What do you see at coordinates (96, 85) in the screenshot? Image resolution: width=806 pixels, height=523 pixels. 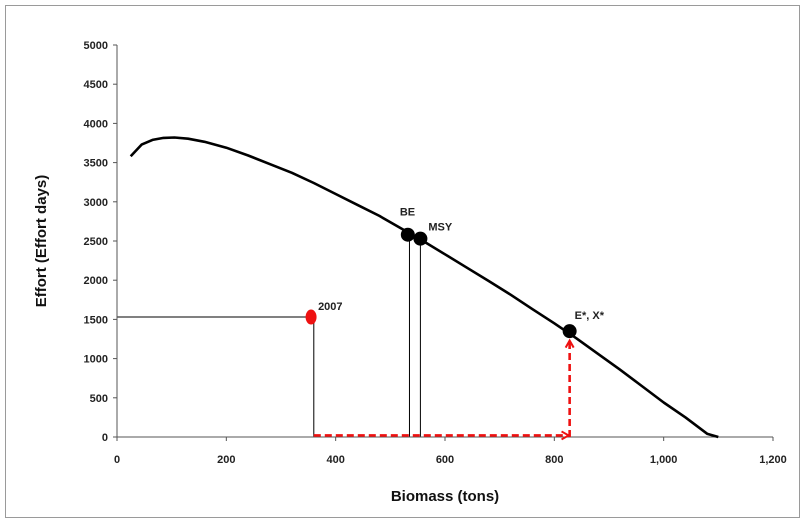 I see `y-tick-label: 4500` at bounding box center [96, 85].